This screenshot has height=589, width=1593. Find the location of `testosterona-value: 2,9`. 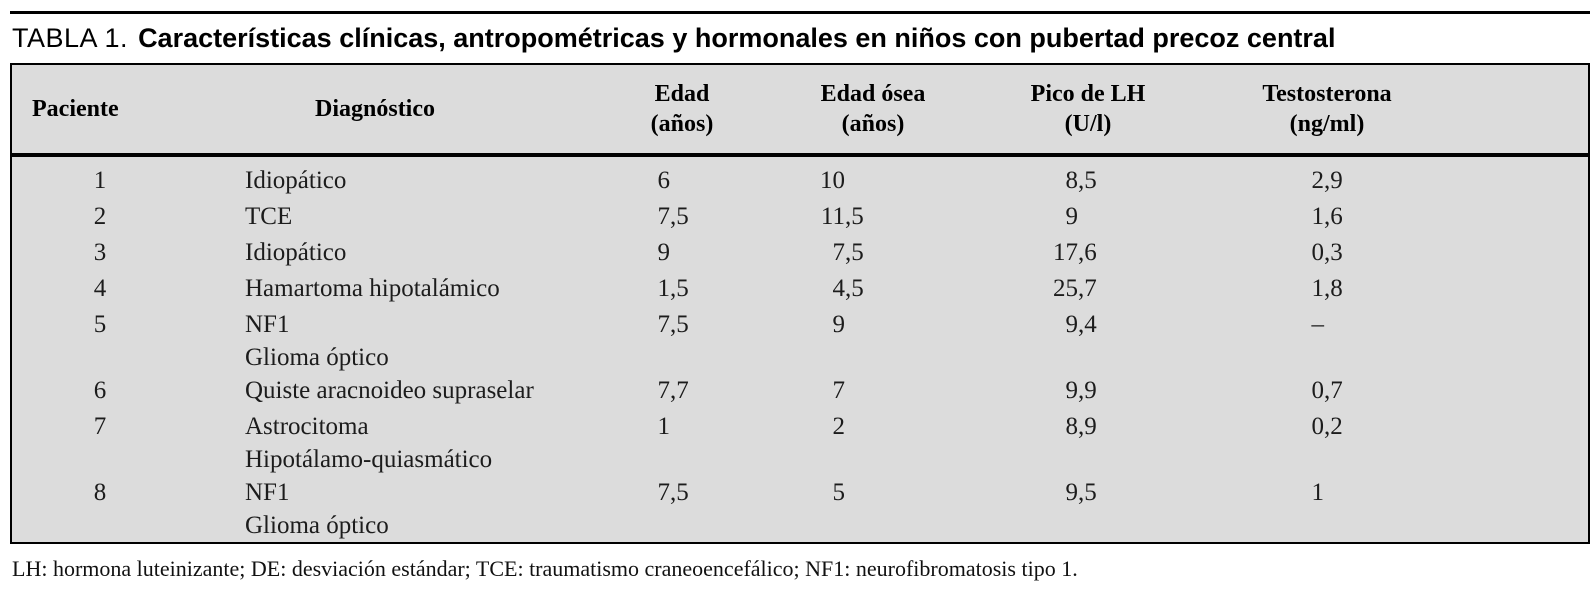

testosterona-value: 2,9 is located at coordinates (1303, 181).